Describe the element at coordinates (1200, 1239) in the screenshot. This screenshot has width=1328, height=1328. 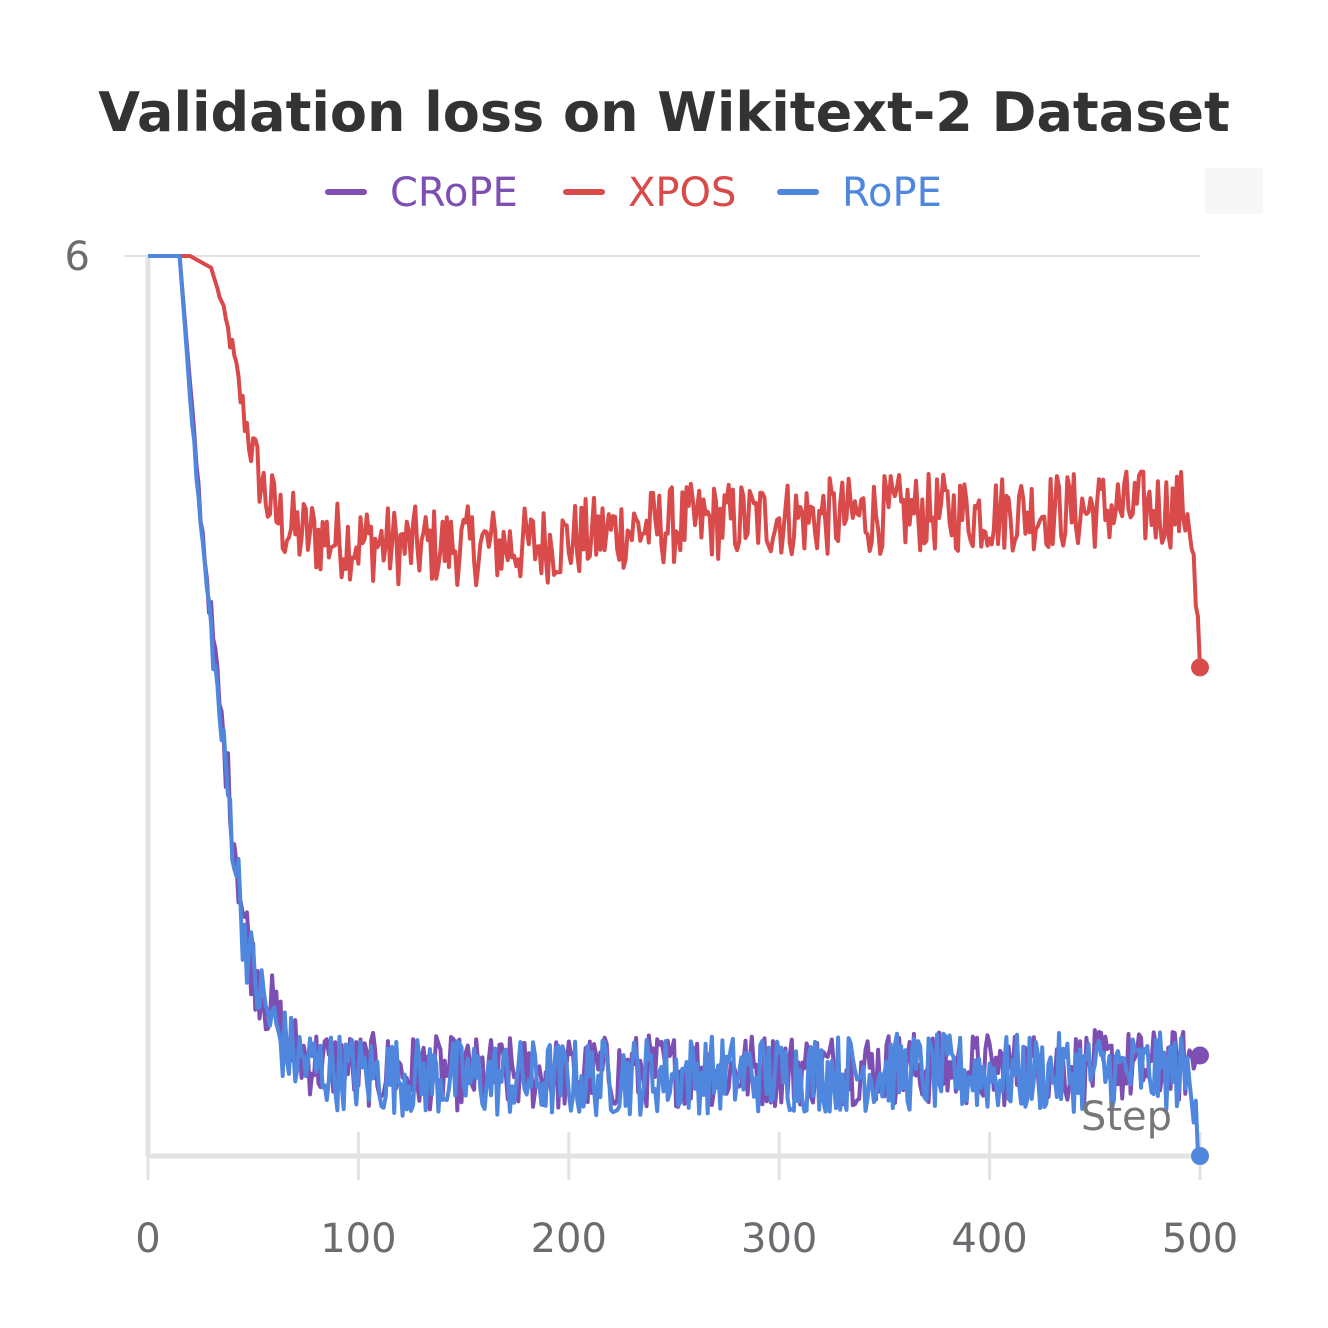
I see `x-tick-label: 500` at that location.